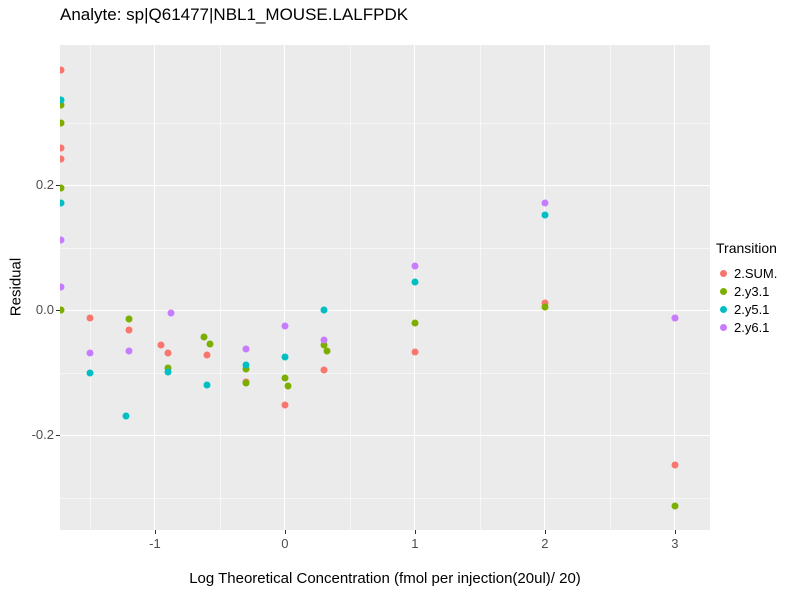 This screenshot has width=800, height=600. Describe the element at coordinates (746, 248) in the screenshot. I see `legend-title: Transition` at that location.